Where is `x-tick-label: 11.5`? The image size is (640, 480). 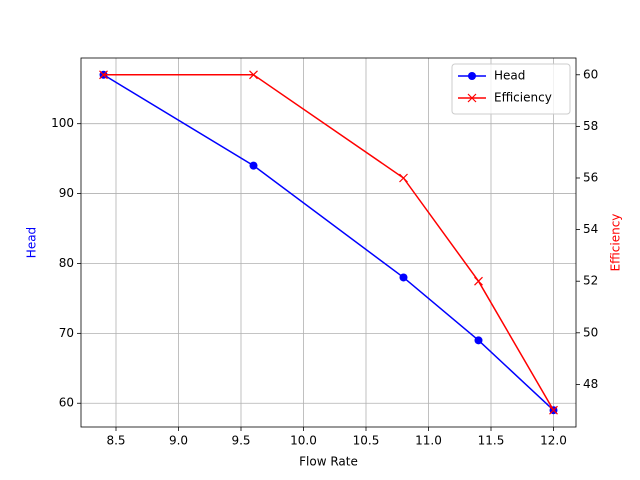
x-tick-label: 11.5 is located at coordinates (491, 441).